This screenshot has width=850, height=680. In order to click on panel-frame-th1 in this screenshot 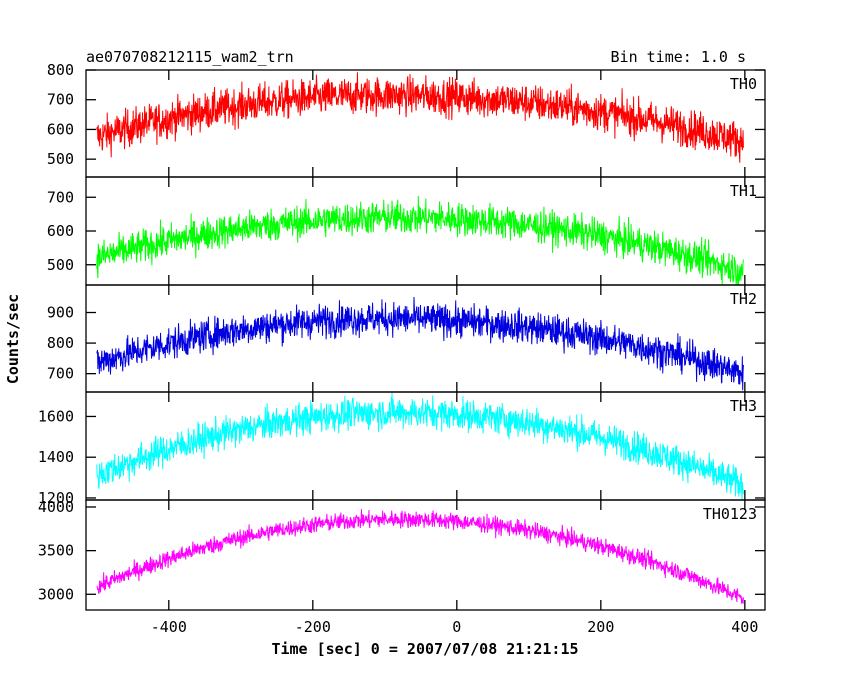, I will do `click(425, 231)`.